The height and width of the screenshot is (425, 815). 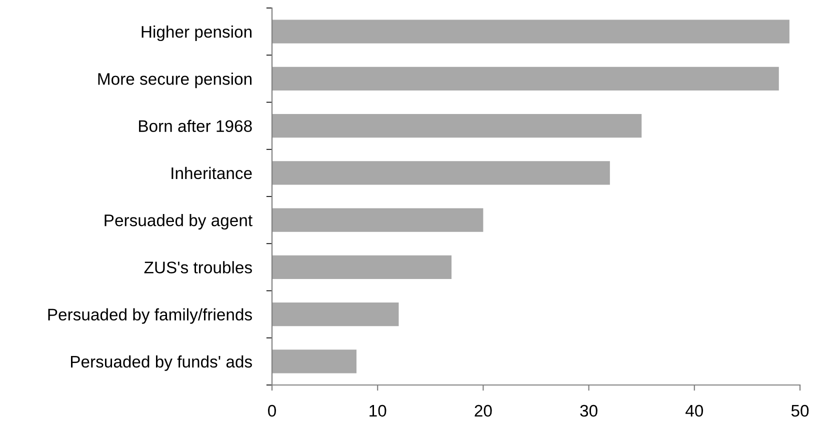 What do you see at coordinates (198, 267) in the screenshot?
I see `y-tick-label: ZUS's troubles` at bounding box center [198, 267].